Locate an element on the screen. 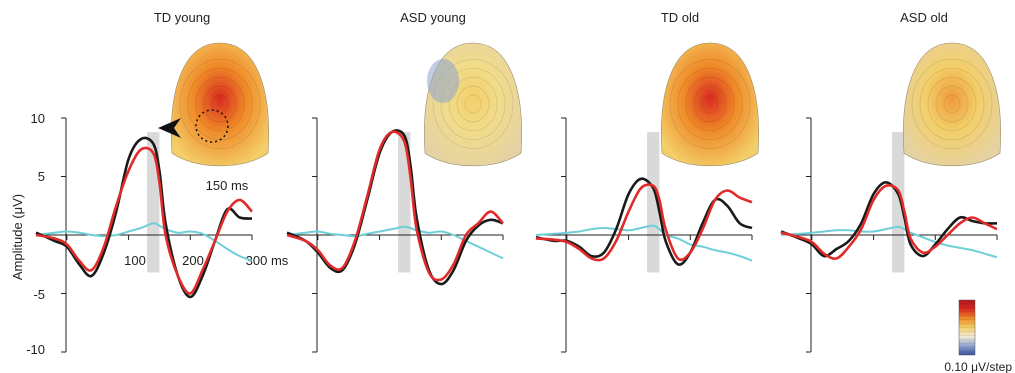 This screenshot has width=1015, height=373. x-tick-label-300: 300 ms is located at coordinates (267, 260).